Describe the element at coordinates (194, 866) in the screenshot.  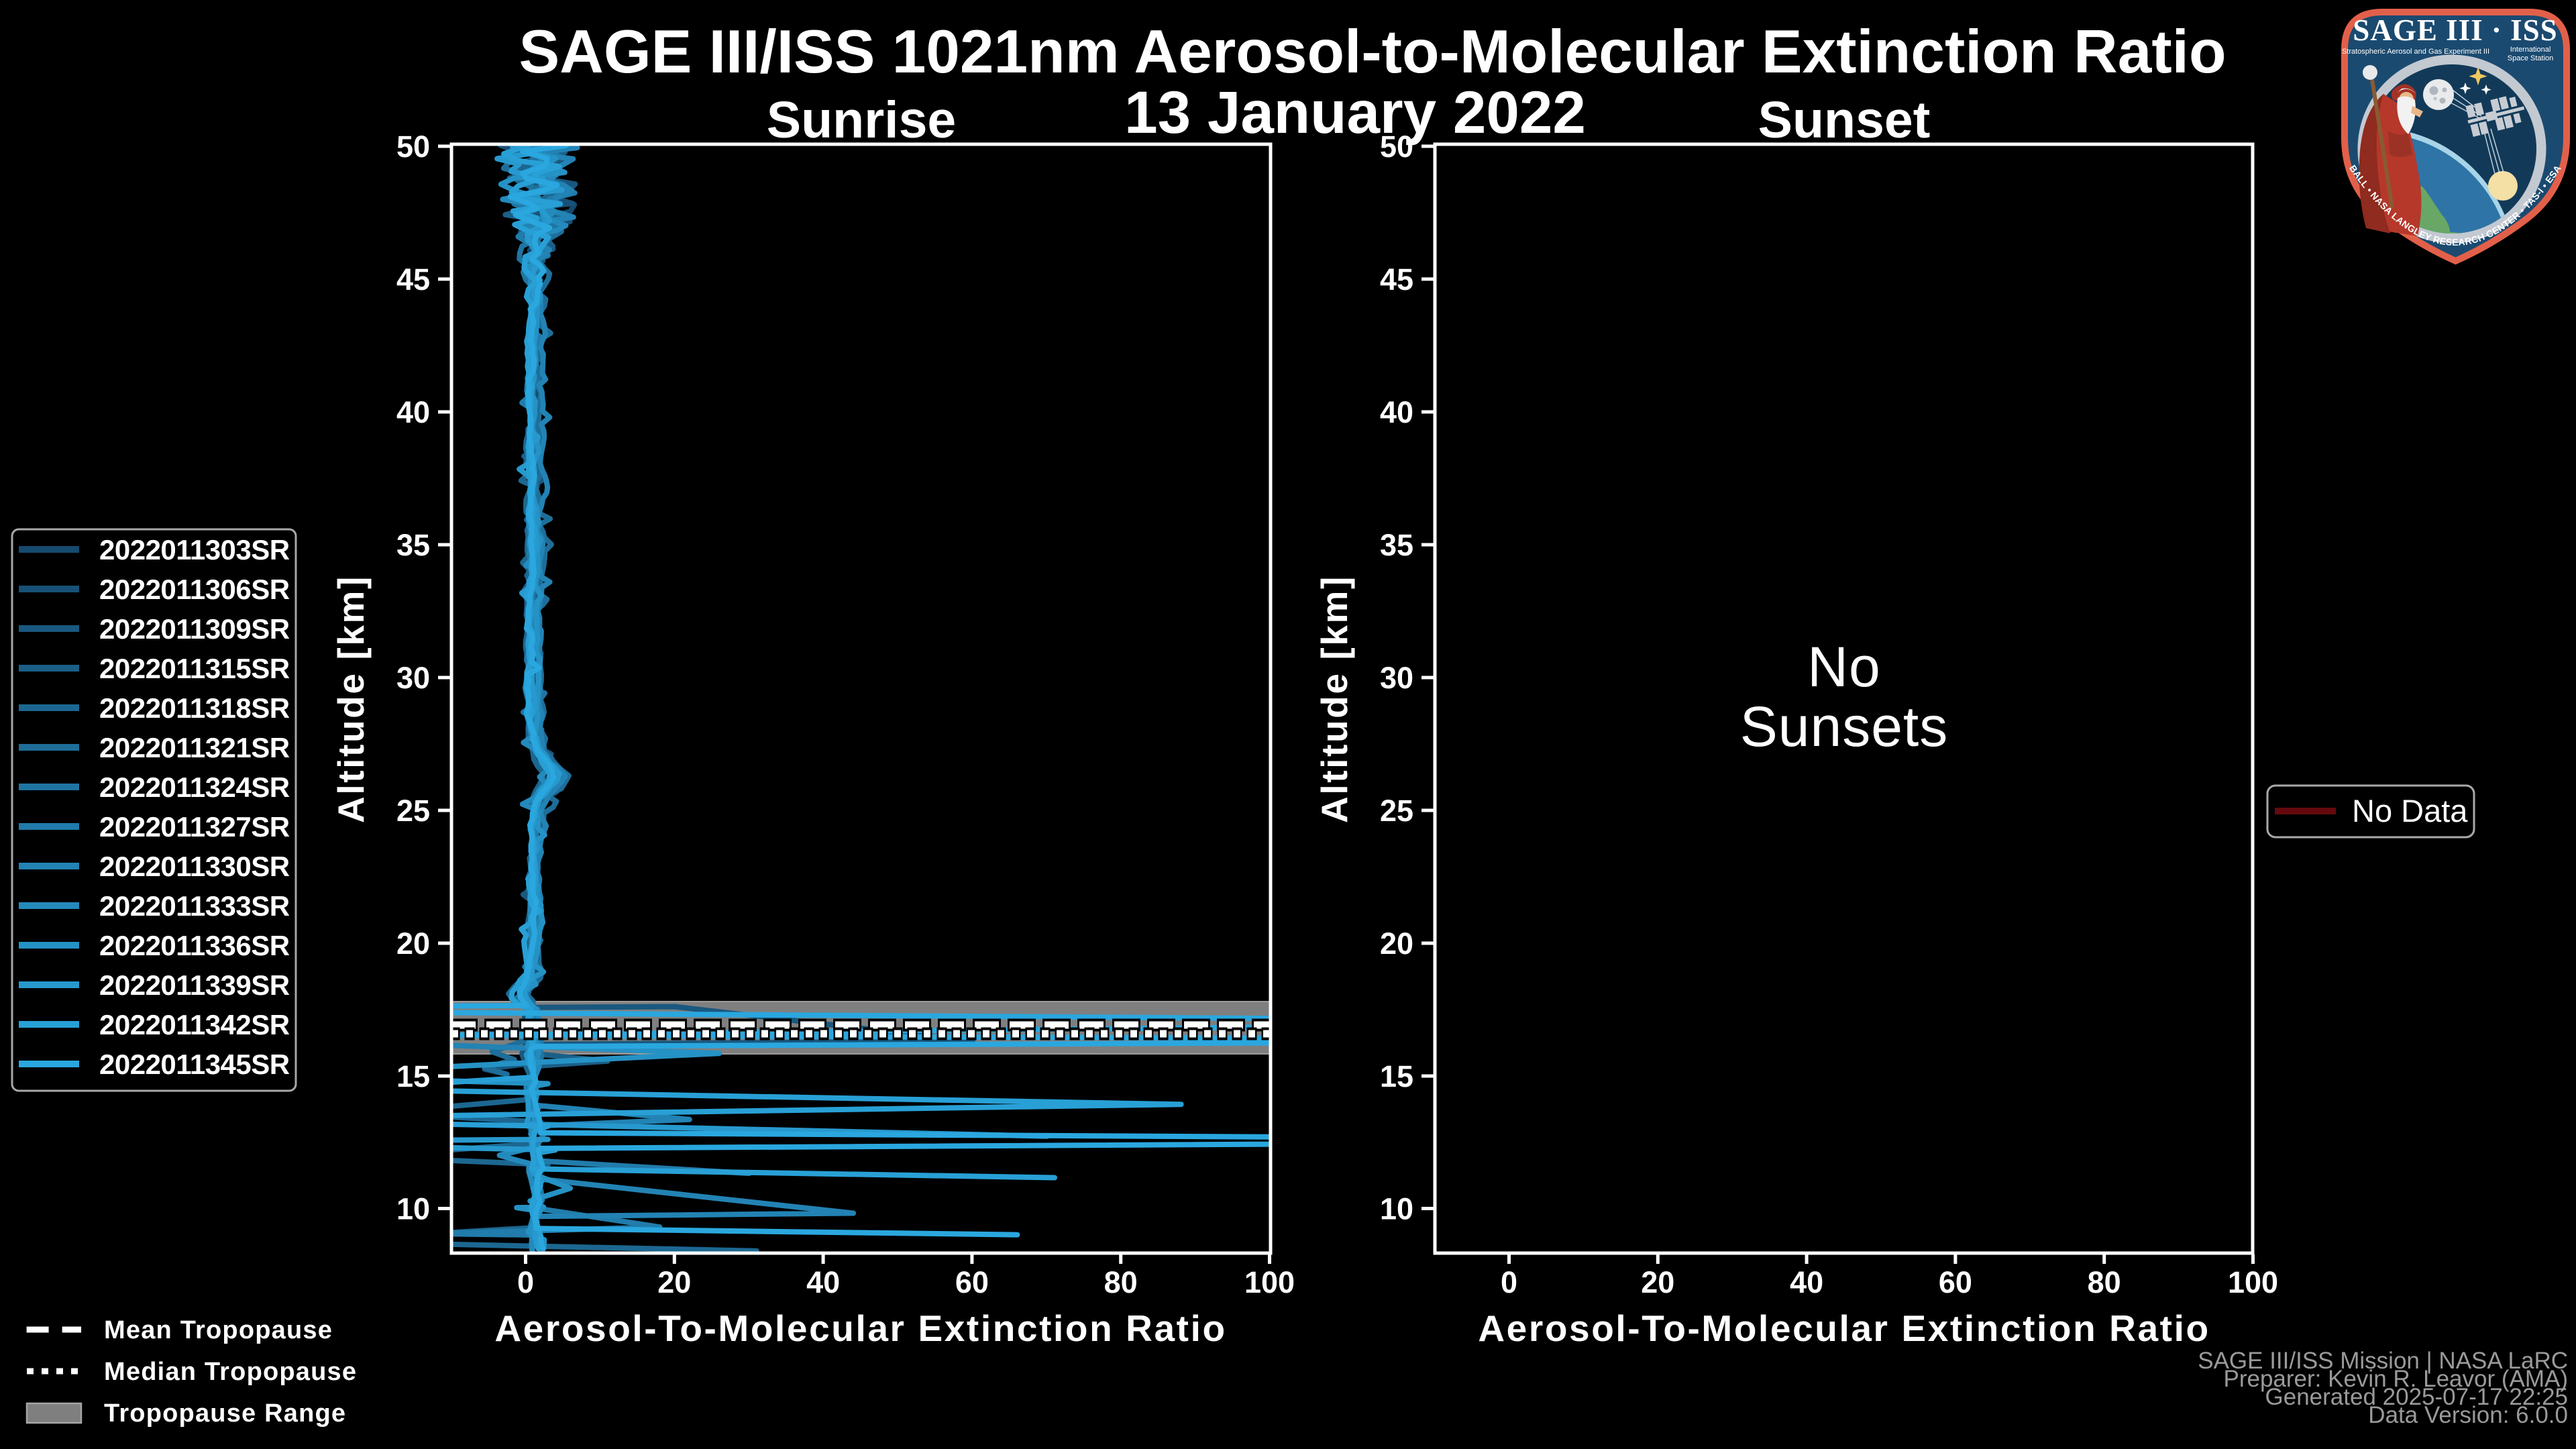
I see `svg-text: 2022011330SR` at that location.